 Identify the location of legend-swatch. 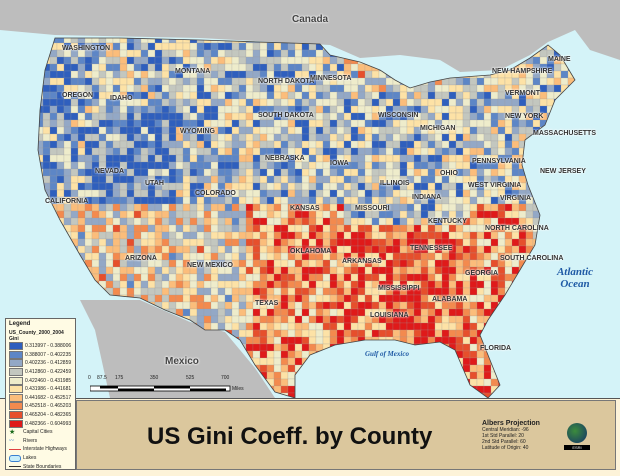
(16, 423).